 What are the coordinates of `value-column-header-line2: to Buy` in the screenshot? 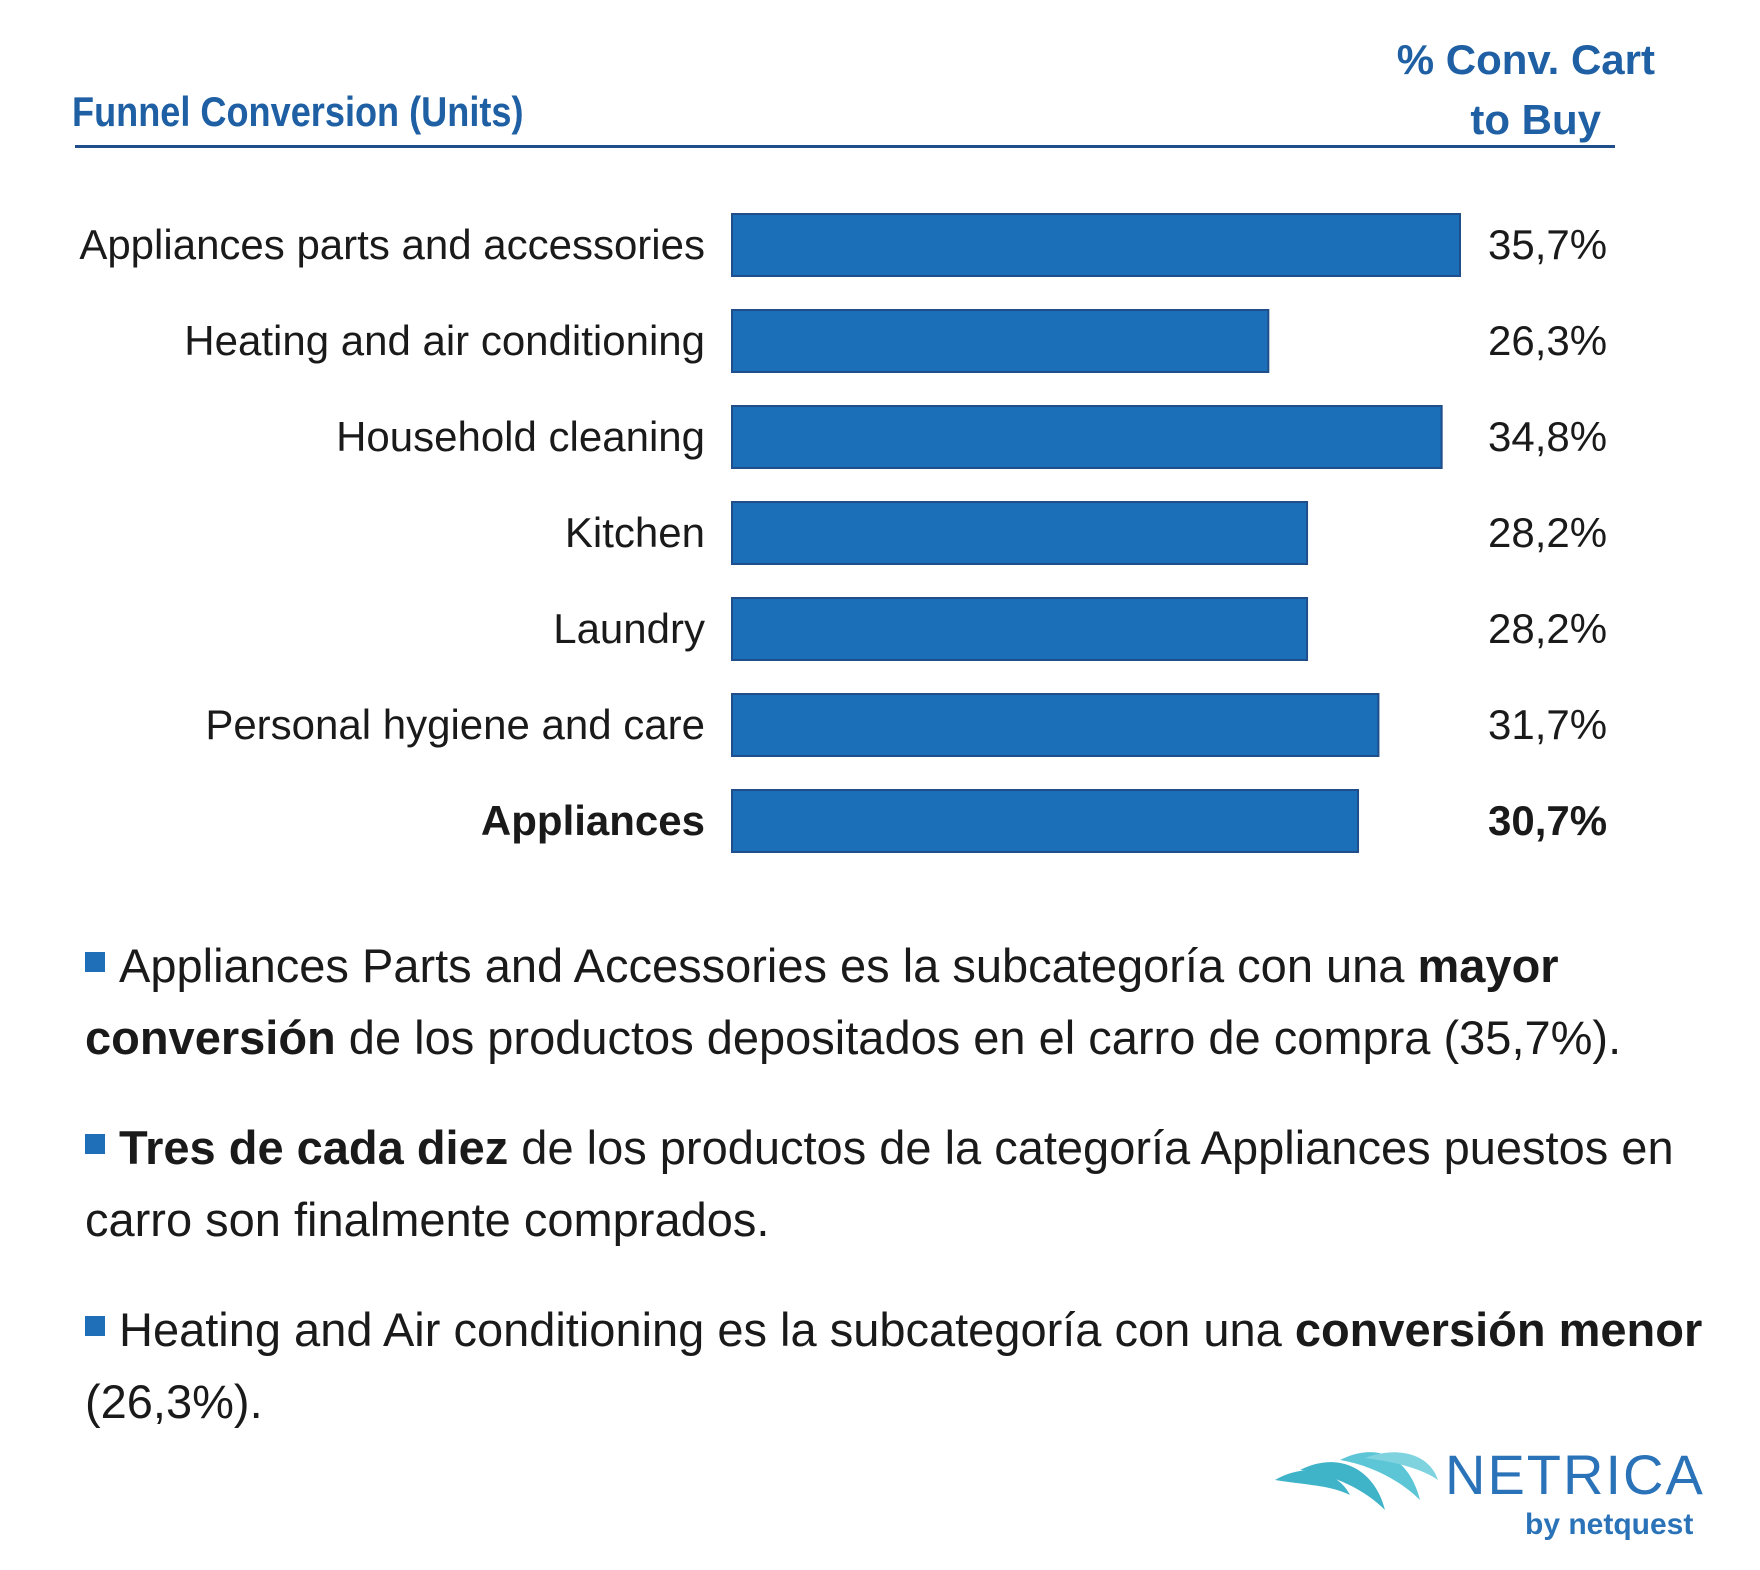 It's located at (1535, 119).